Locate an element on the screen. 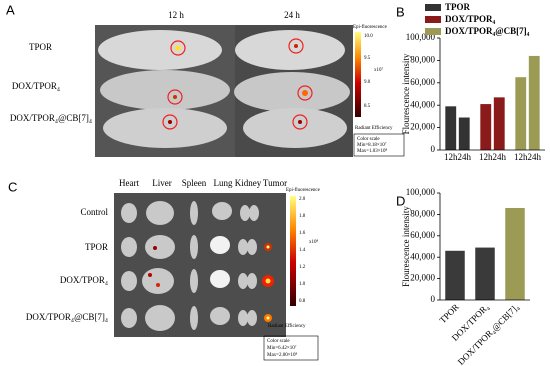  colorbar-tick: 9.5 is located at coordinates (367, 58).